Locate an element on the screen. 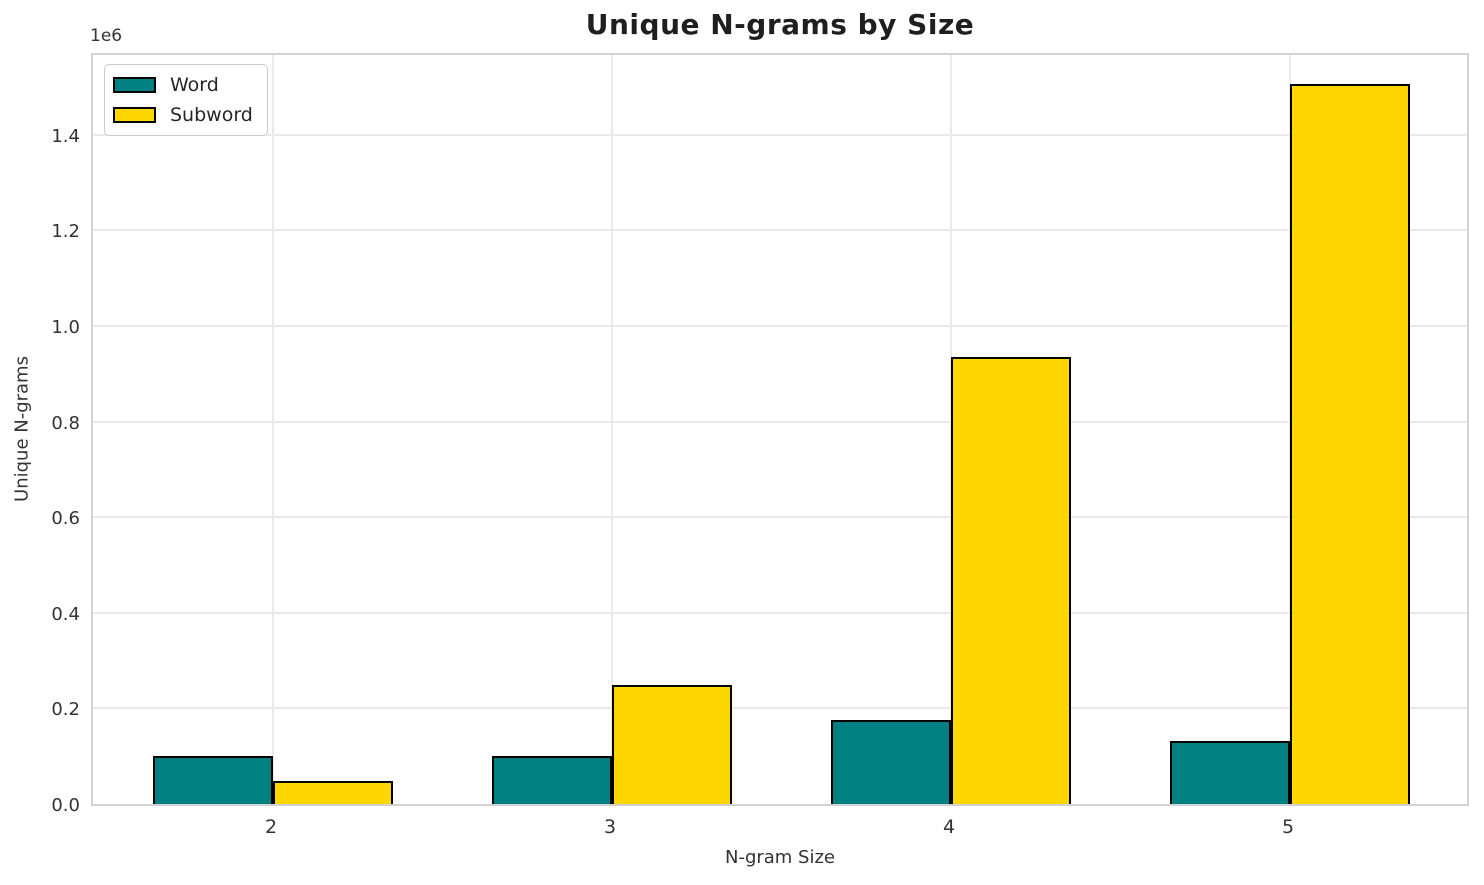 Image resolution: width=1484 pixels, height=885 pixels. word-swatch-icon is located at coordinates (134, 85).